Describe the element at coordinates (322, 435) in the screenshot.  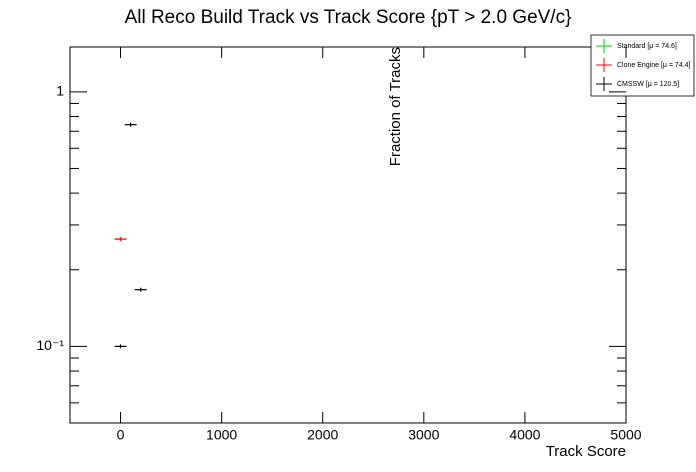
I see `x-tick-label: 2000` at that location.